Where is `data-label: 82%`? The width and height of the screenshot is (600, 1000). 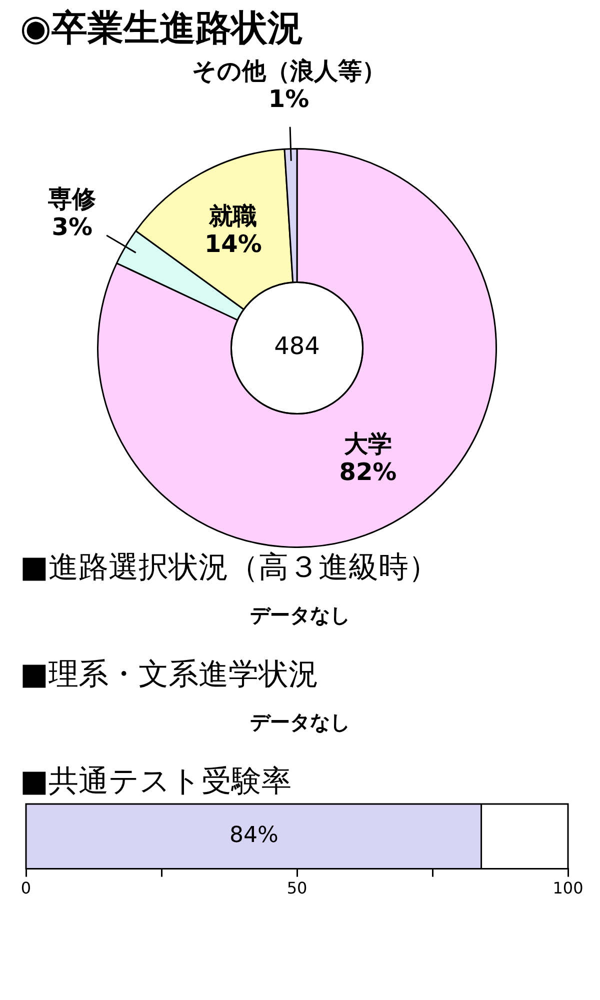
data-label: 82% is located at coordinates (368, 472).